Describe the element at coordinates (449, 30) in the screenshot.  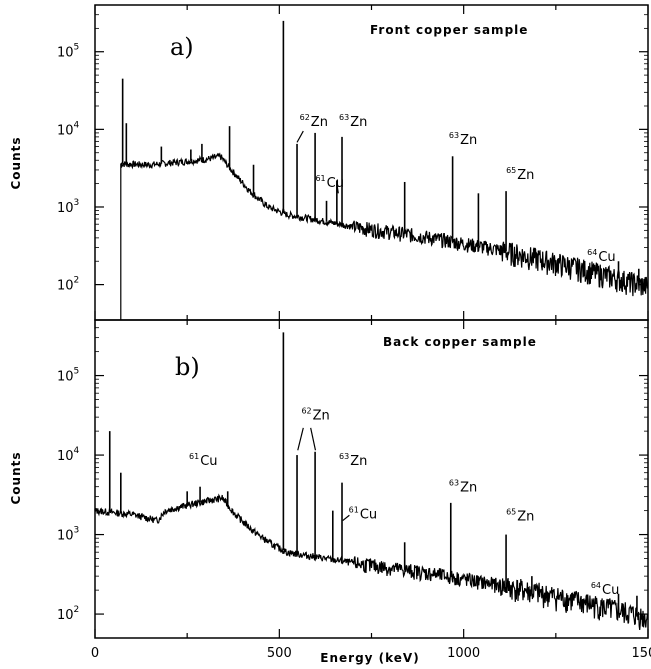
I see `panel-a-title: Front copper sample` at that location.